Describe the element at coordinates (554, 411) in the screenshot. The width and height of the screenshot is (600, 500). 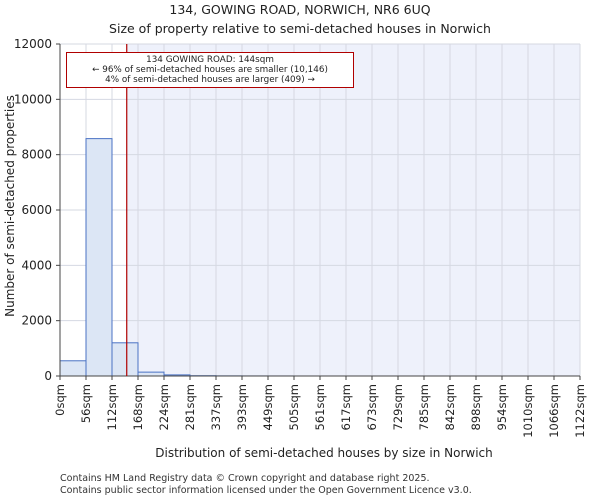
I see `x-tick-label: 1066sqm` at that location.